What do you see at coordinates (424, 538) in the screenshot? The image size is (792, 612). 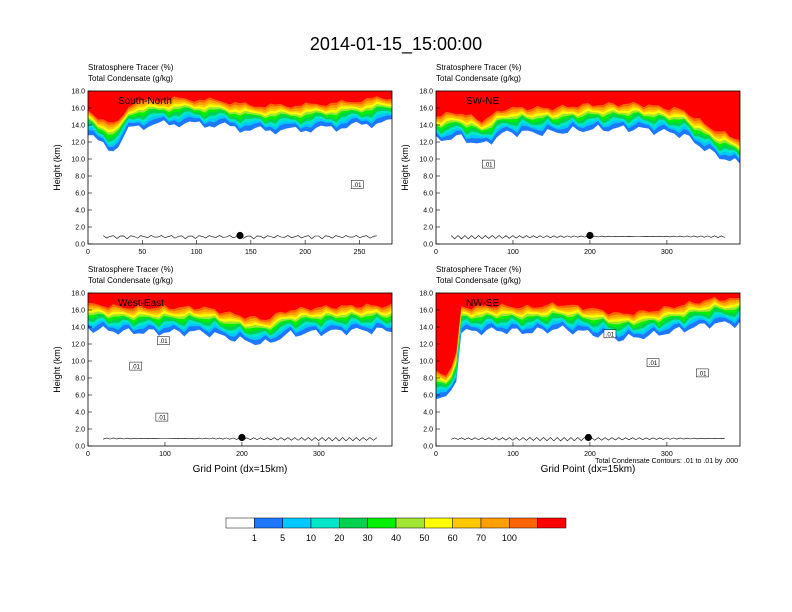 I see `colorbar-label: 50` at bounding box center [424, 538].